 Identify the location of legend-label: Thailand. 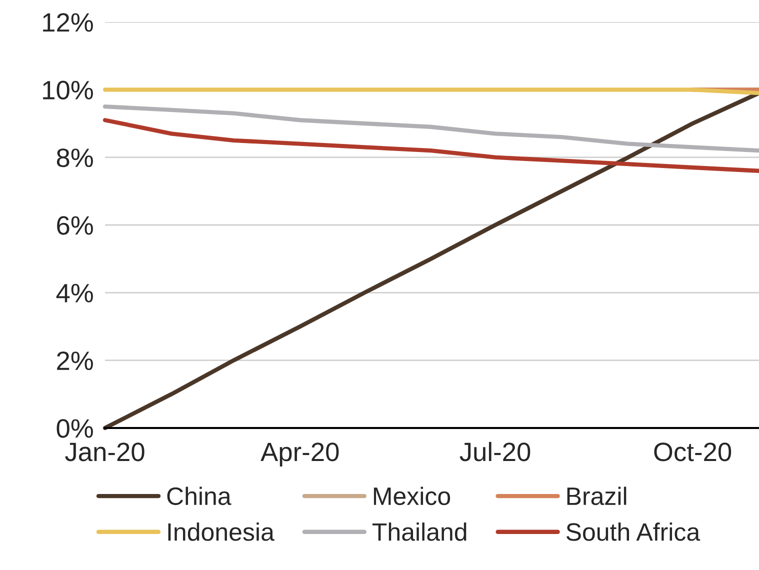
(419, 531).